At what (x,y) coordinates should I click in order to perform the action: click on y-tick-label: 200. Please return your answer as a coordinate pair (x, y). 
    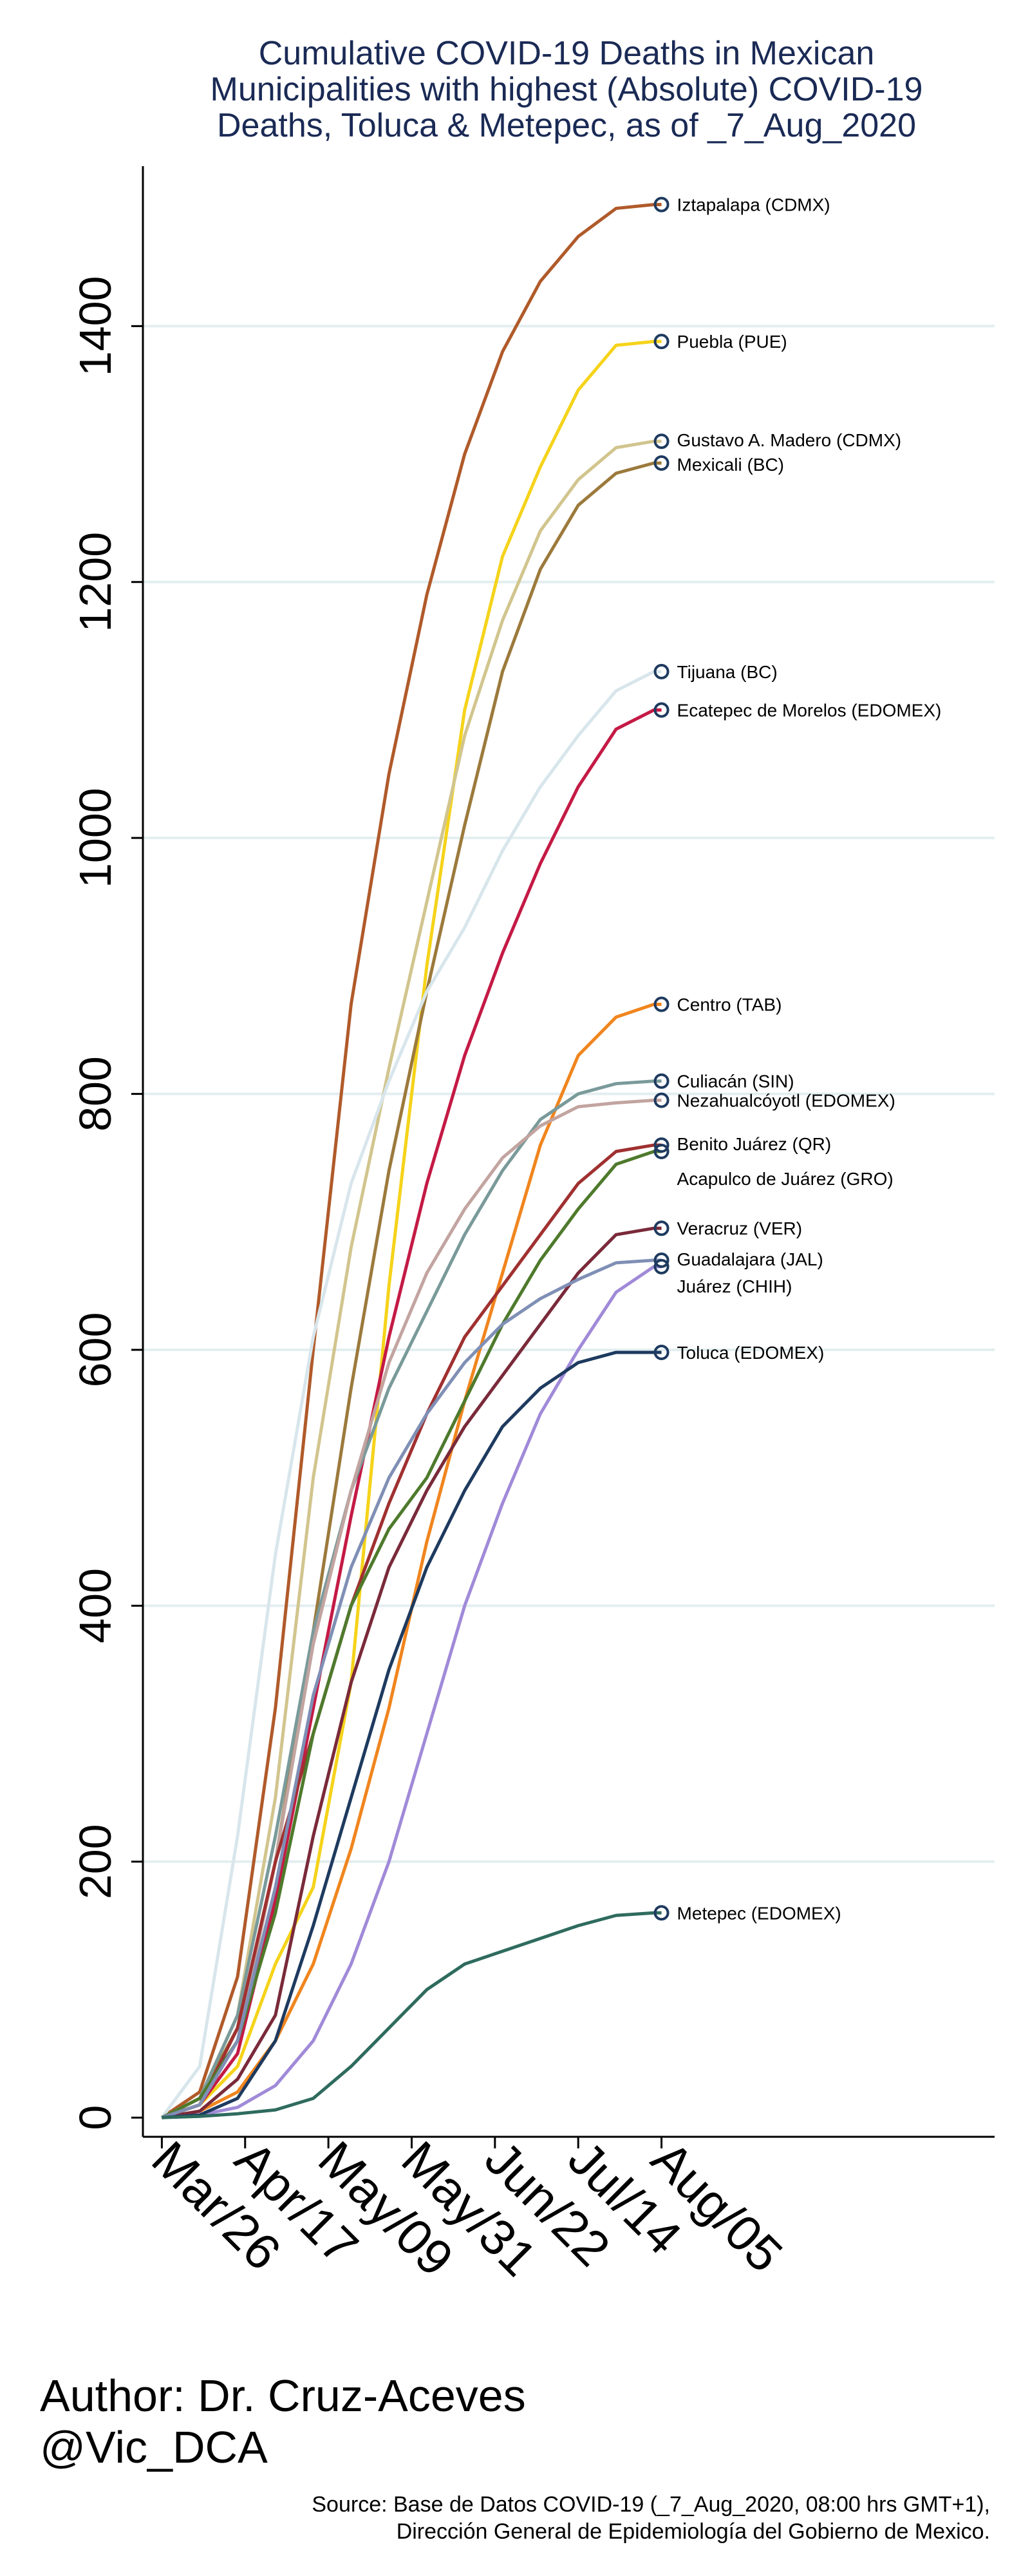
    Looking at the image, I should click on (95, 1861).